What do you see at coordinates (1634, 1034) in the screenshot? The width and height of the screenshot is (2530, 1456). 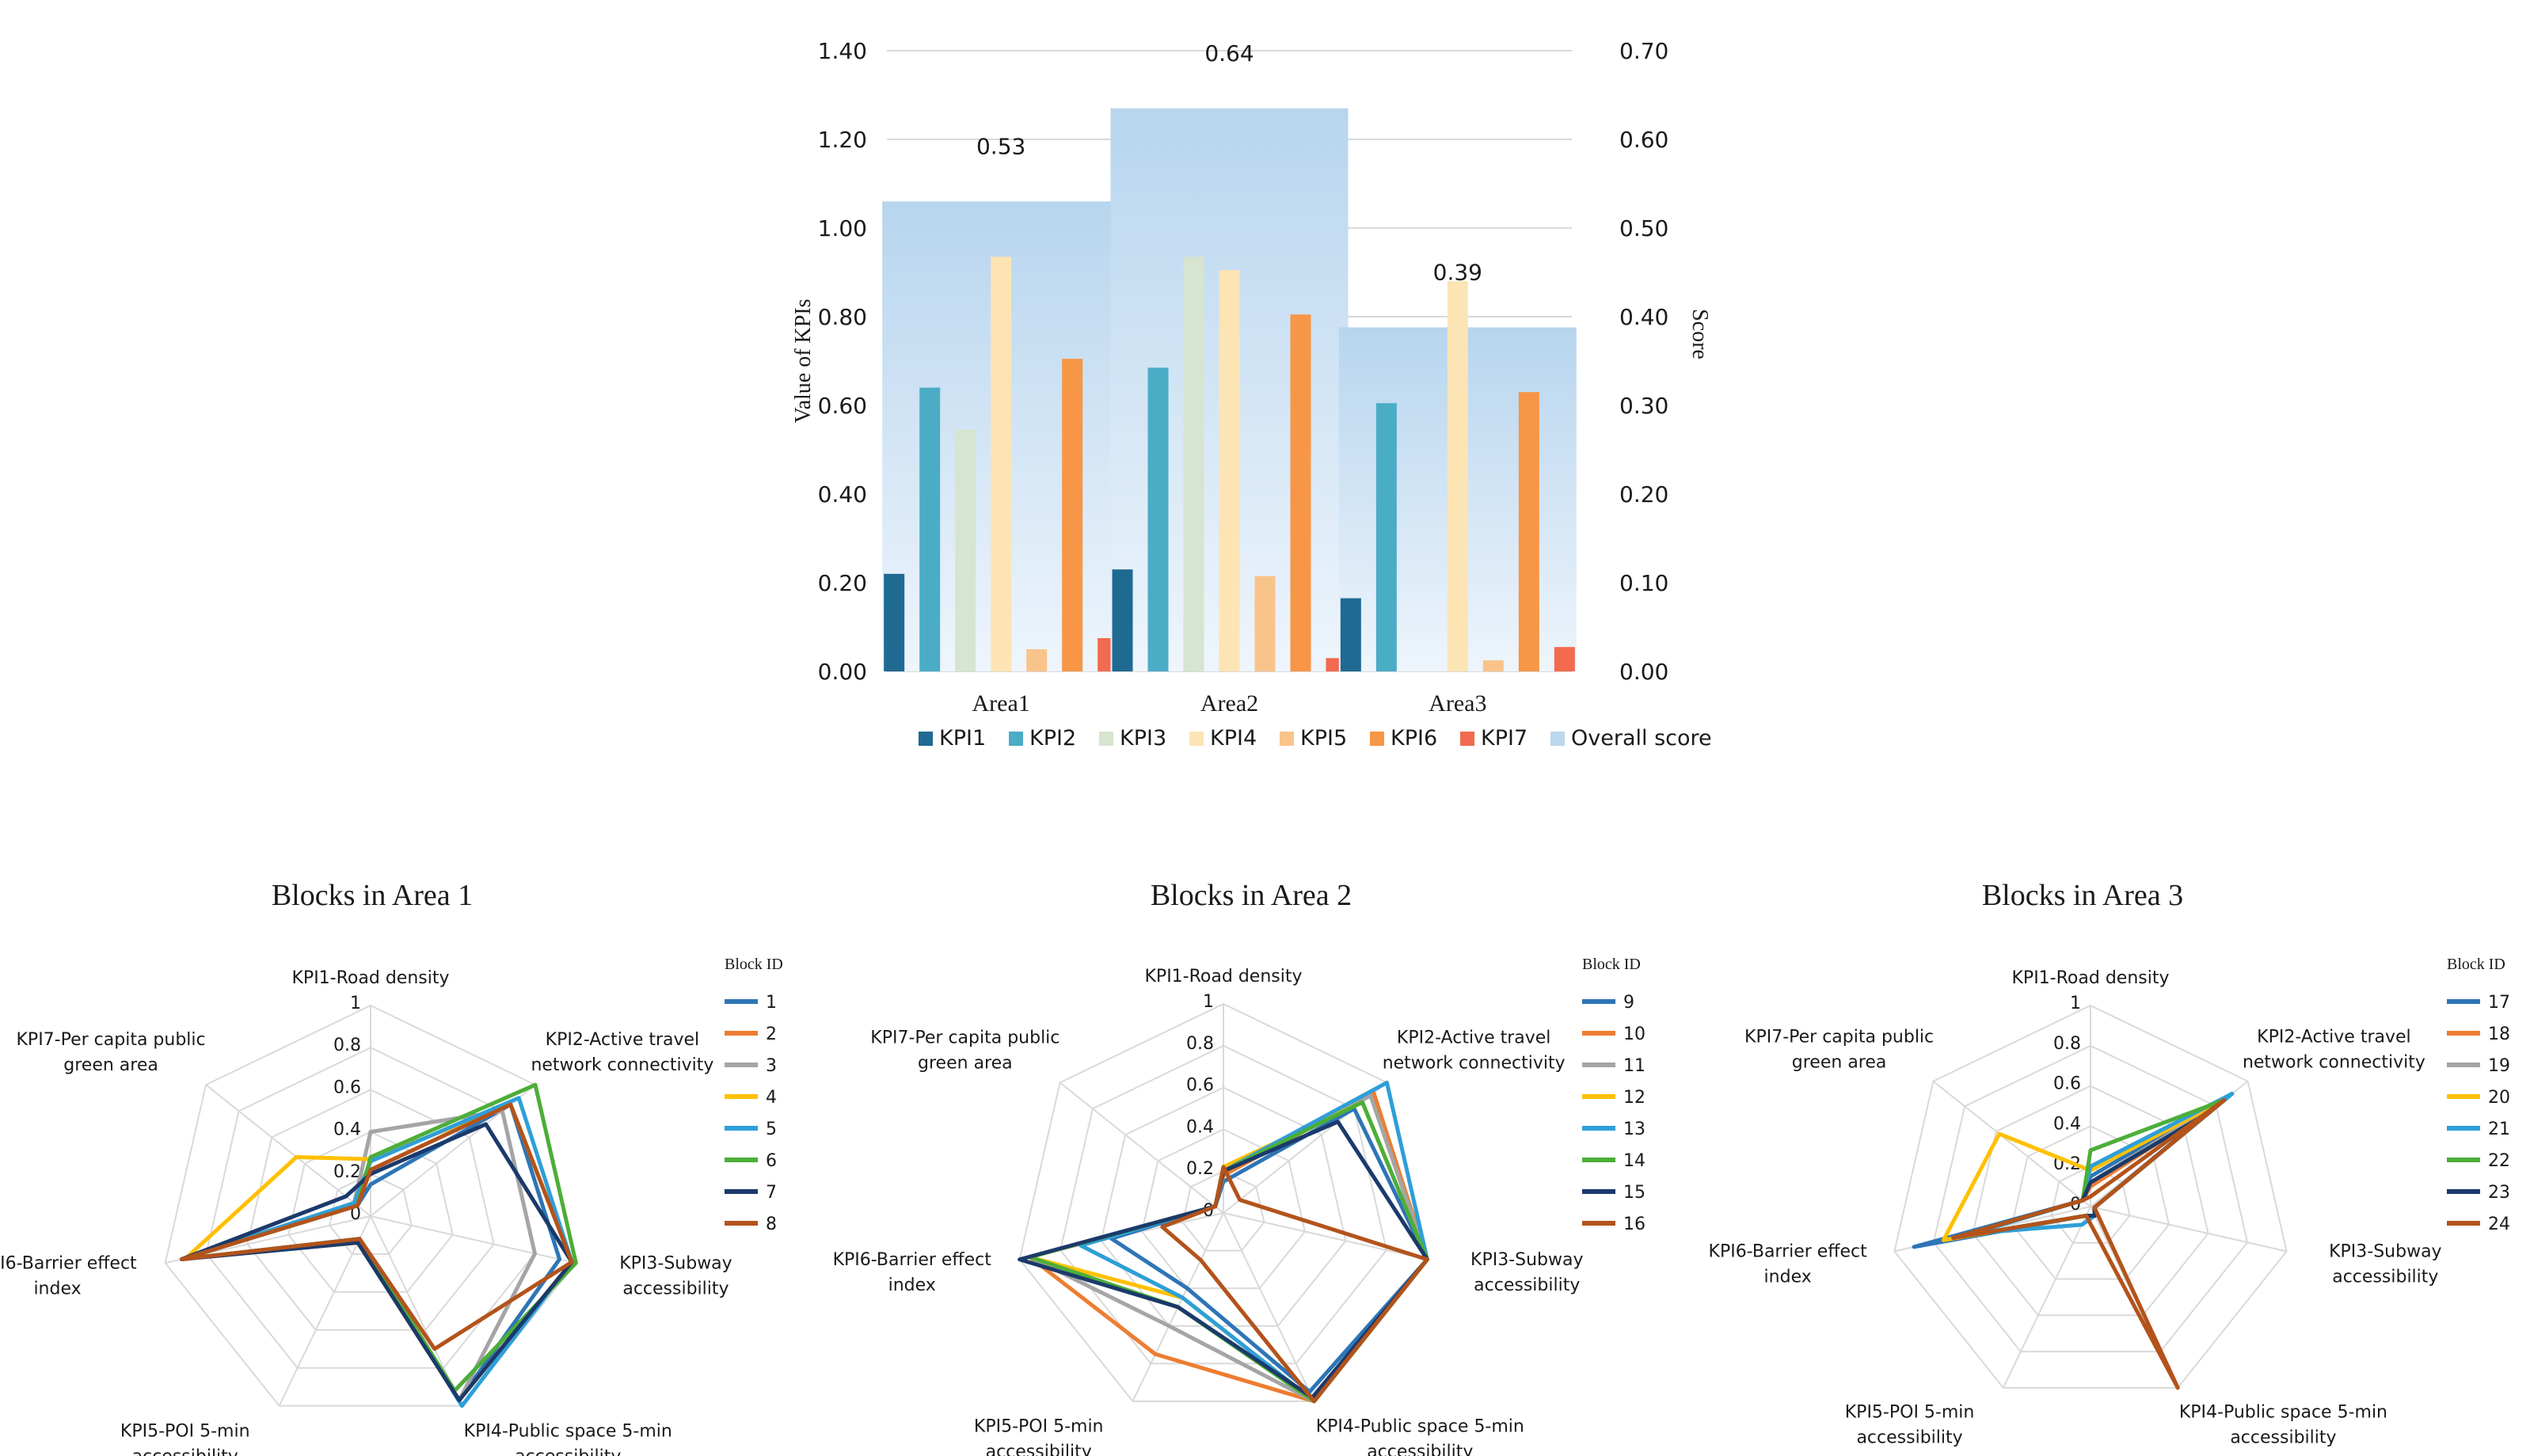 I see `radar-legend-label: 10` at bounding box center [1634, 1034].